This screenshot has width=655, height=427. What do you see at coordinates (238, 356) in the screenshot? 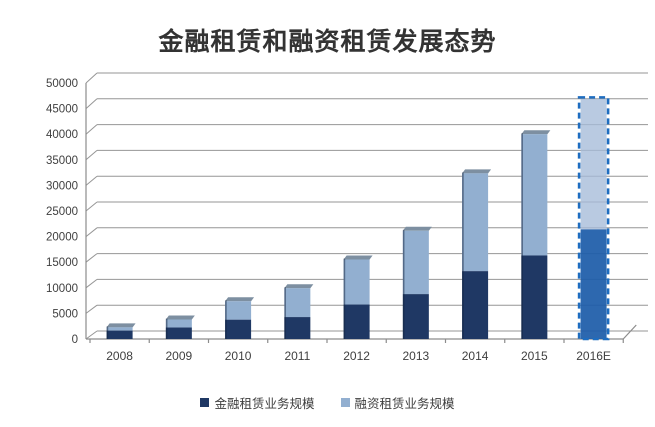
I see `x-tick-label: 2010` at bounding box center [238, 356].